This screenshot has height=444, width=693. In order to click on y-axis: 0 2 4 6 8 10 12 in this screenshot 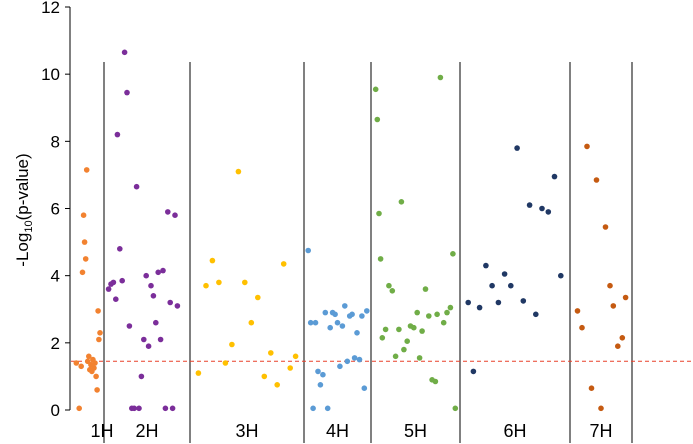, I will do `click(56, 210)`.